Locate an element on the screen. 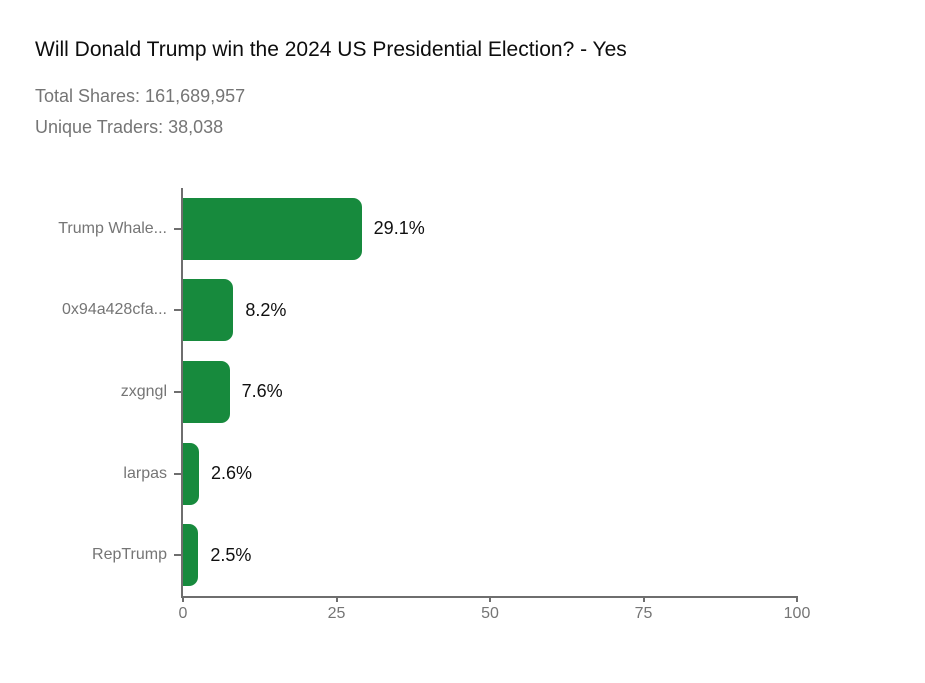  bar-row: Trump Whale... 29.1% is located at coordinates (427, 229).